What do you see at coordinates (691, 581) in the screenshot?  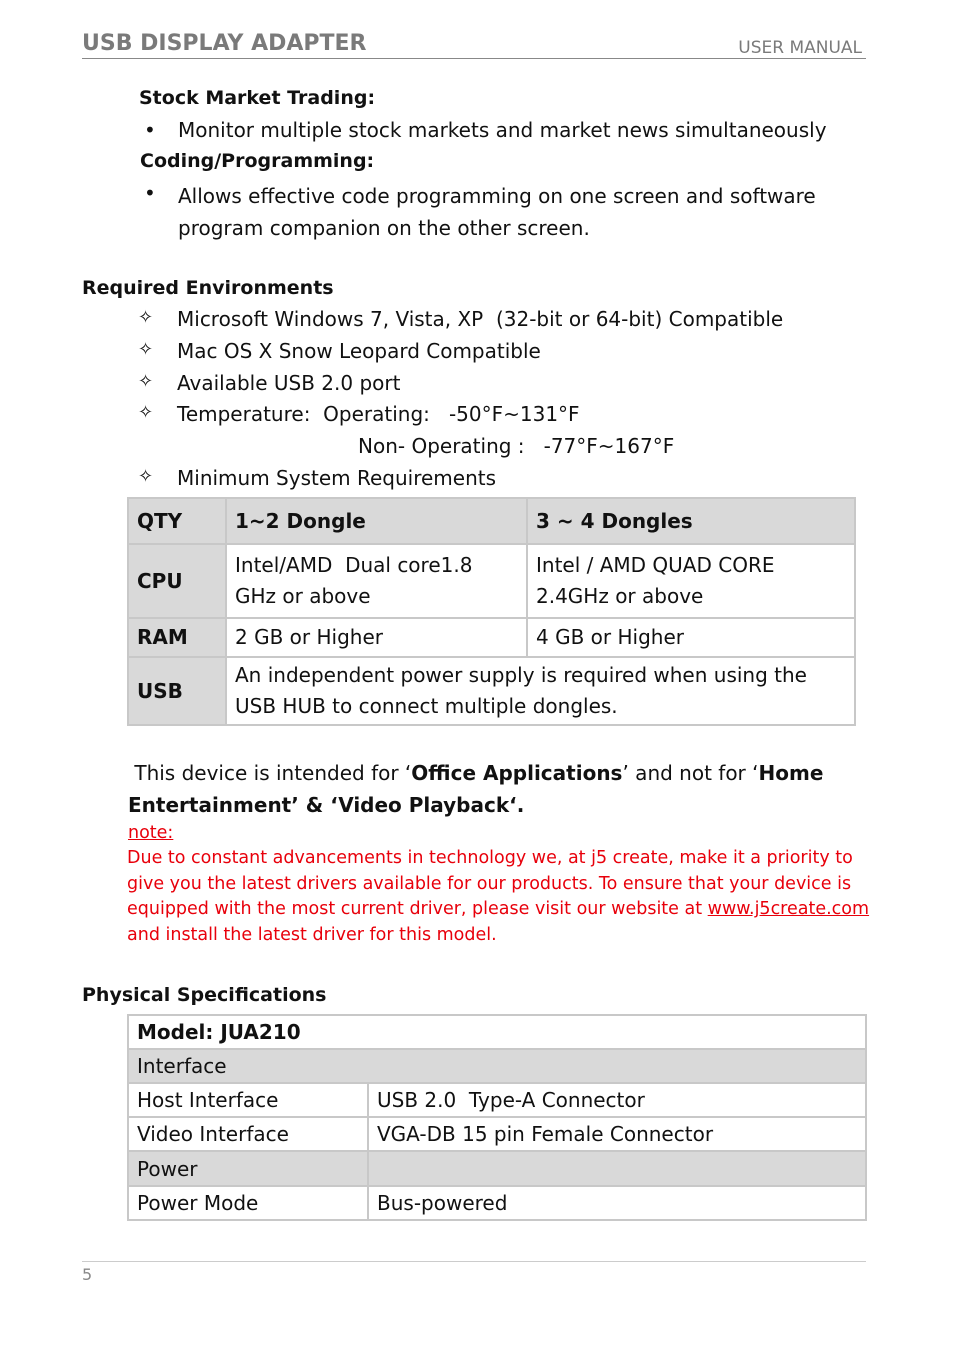 I see `table-cell: Intel / AMD QUAD CORE 2.4GHz or above` at bounding box center [691, 581].